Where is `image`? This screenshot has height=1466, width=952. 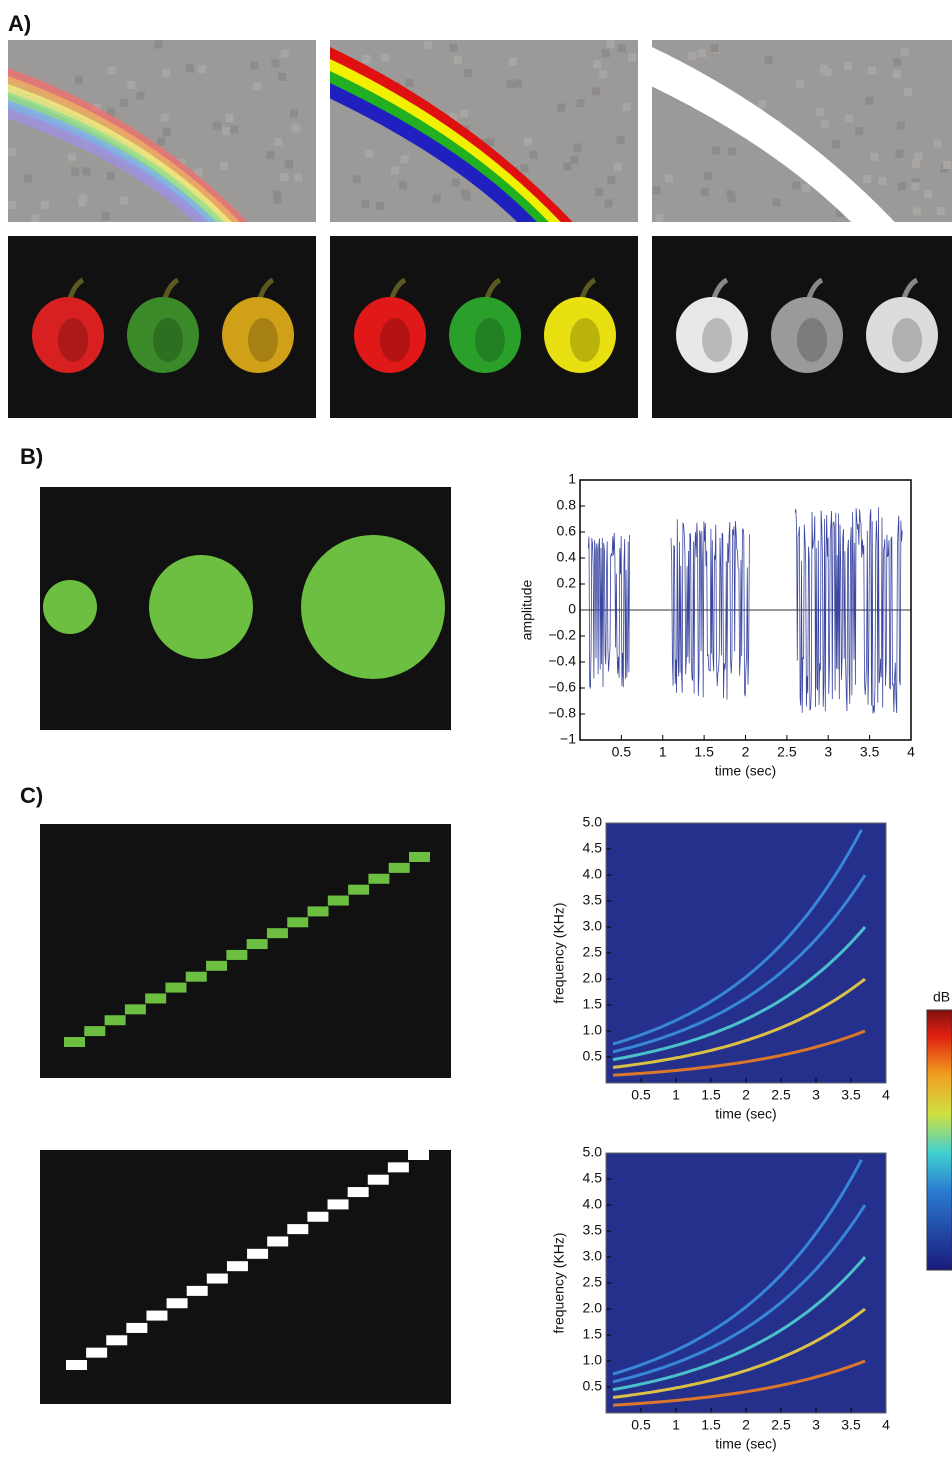
image is located at coordinates (484, 131).